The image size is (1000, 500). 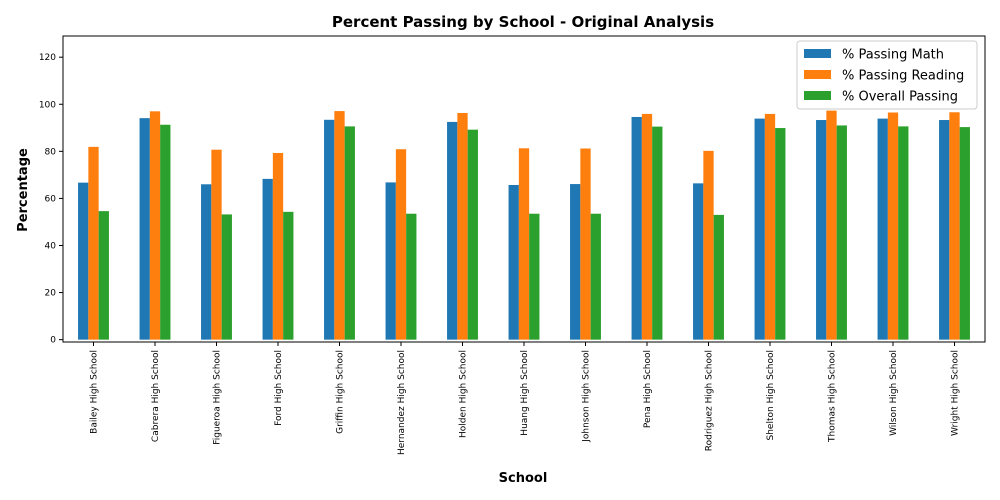 I want to click on y-tick-label: 0, so click(x=53, y=341).